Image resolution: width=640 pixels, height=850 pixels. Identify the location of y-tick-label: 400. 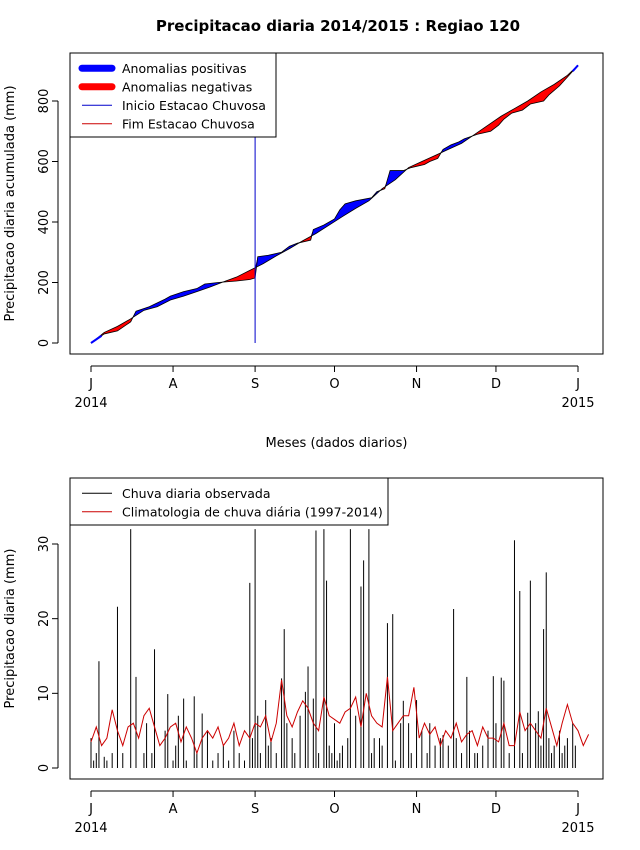
(44, 222).